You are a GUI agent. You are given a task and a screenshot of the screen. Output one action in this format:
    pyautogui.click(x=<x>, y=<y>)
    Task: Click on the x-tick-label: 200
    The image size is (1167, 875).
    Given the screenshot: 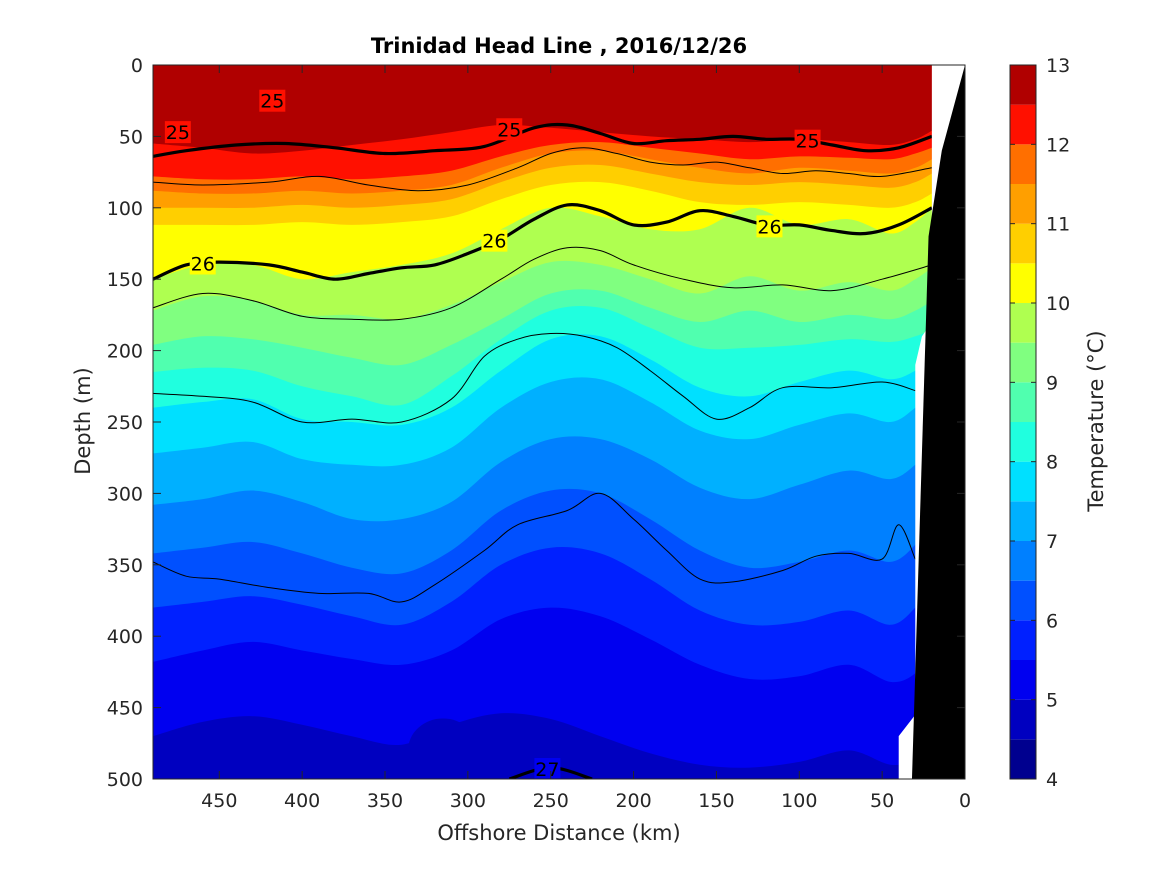 What is the action you would take?
    pyautogui.click(x=633, y=801)
    